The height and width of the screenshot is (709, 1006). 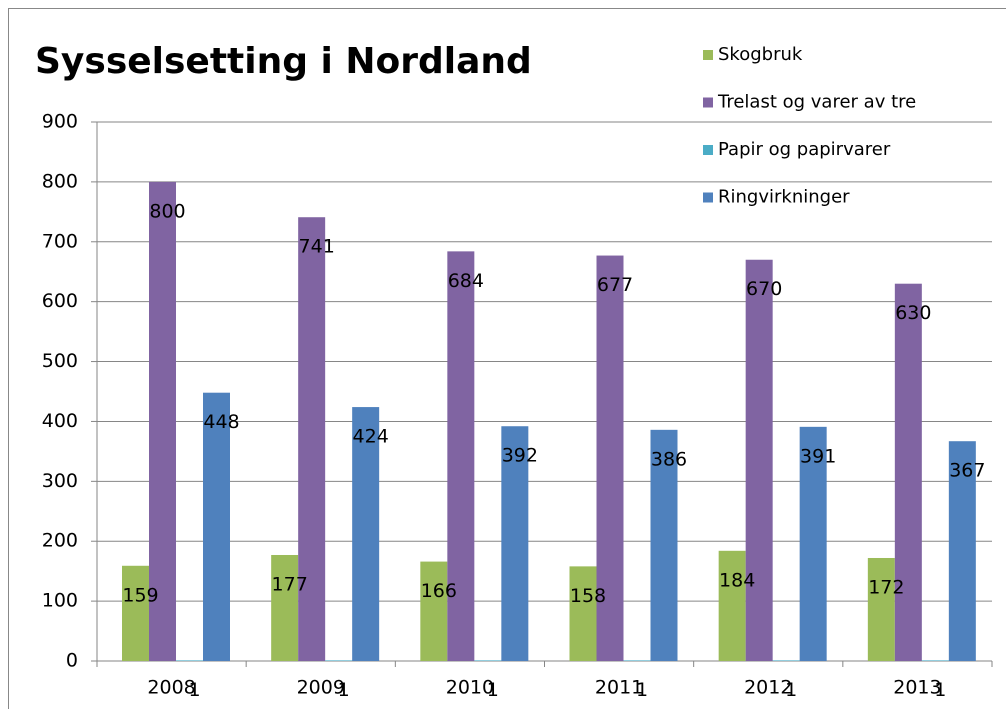 I want to click on data-label: 172, so click(x=886, y=587).